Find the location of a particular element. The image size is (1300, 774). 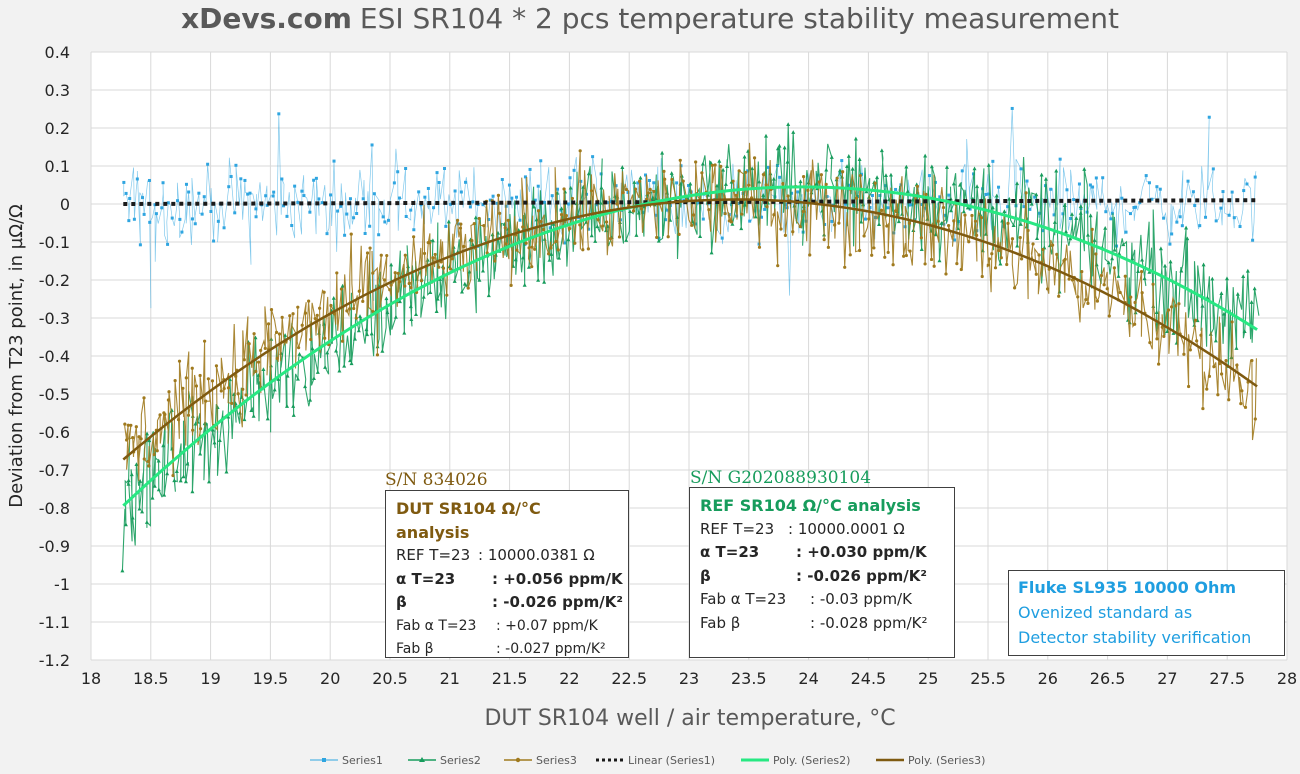

dut-serial-number: S/N 834026 is located at coordinates (436, 480).